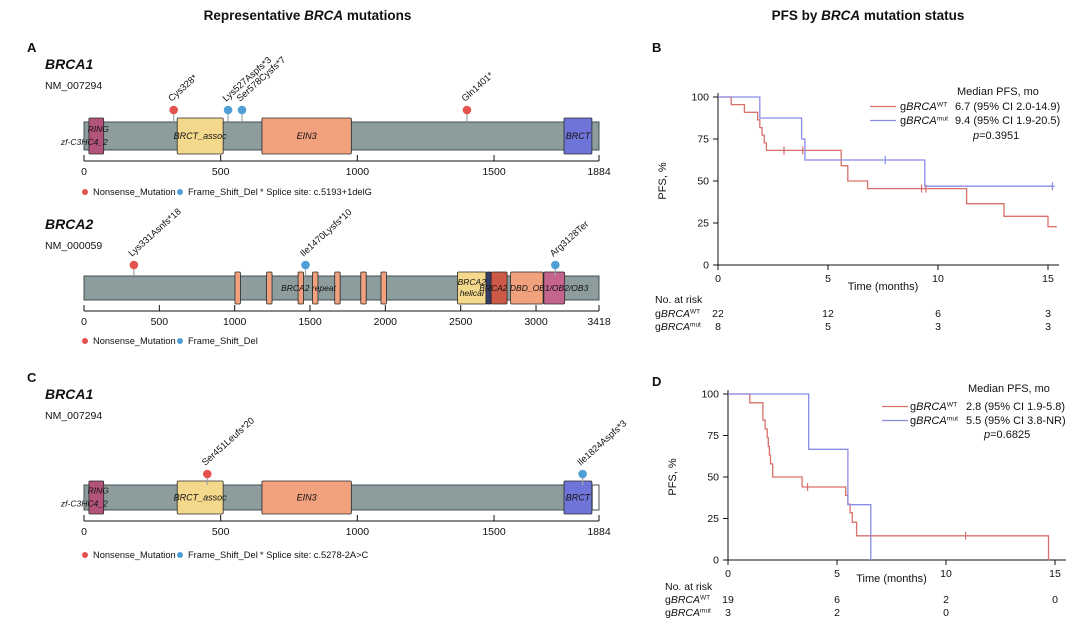 The width and height of the screenshot is (1090, 642). Describe the element at coordinates (679, 300) in the screenshot. I see `risk-table-title: No. at risk` at that location.